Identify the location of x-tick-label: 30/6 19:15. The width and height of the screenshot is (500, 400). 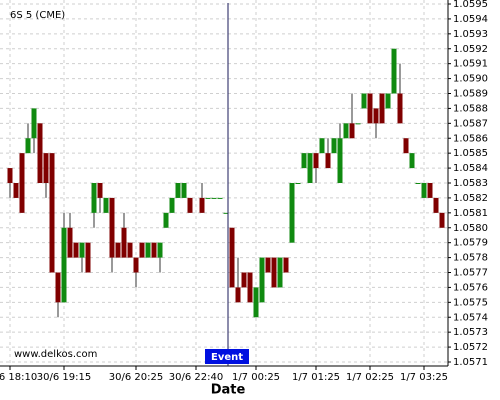
(64, 377).